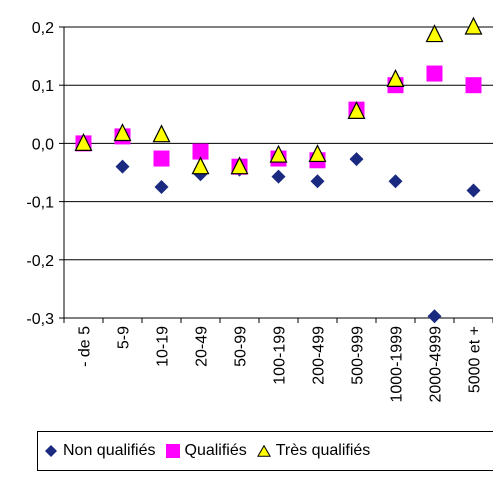  I want to click on legend: Non qualifiés Qualifiés Très qualifiés, so click(265, 451).